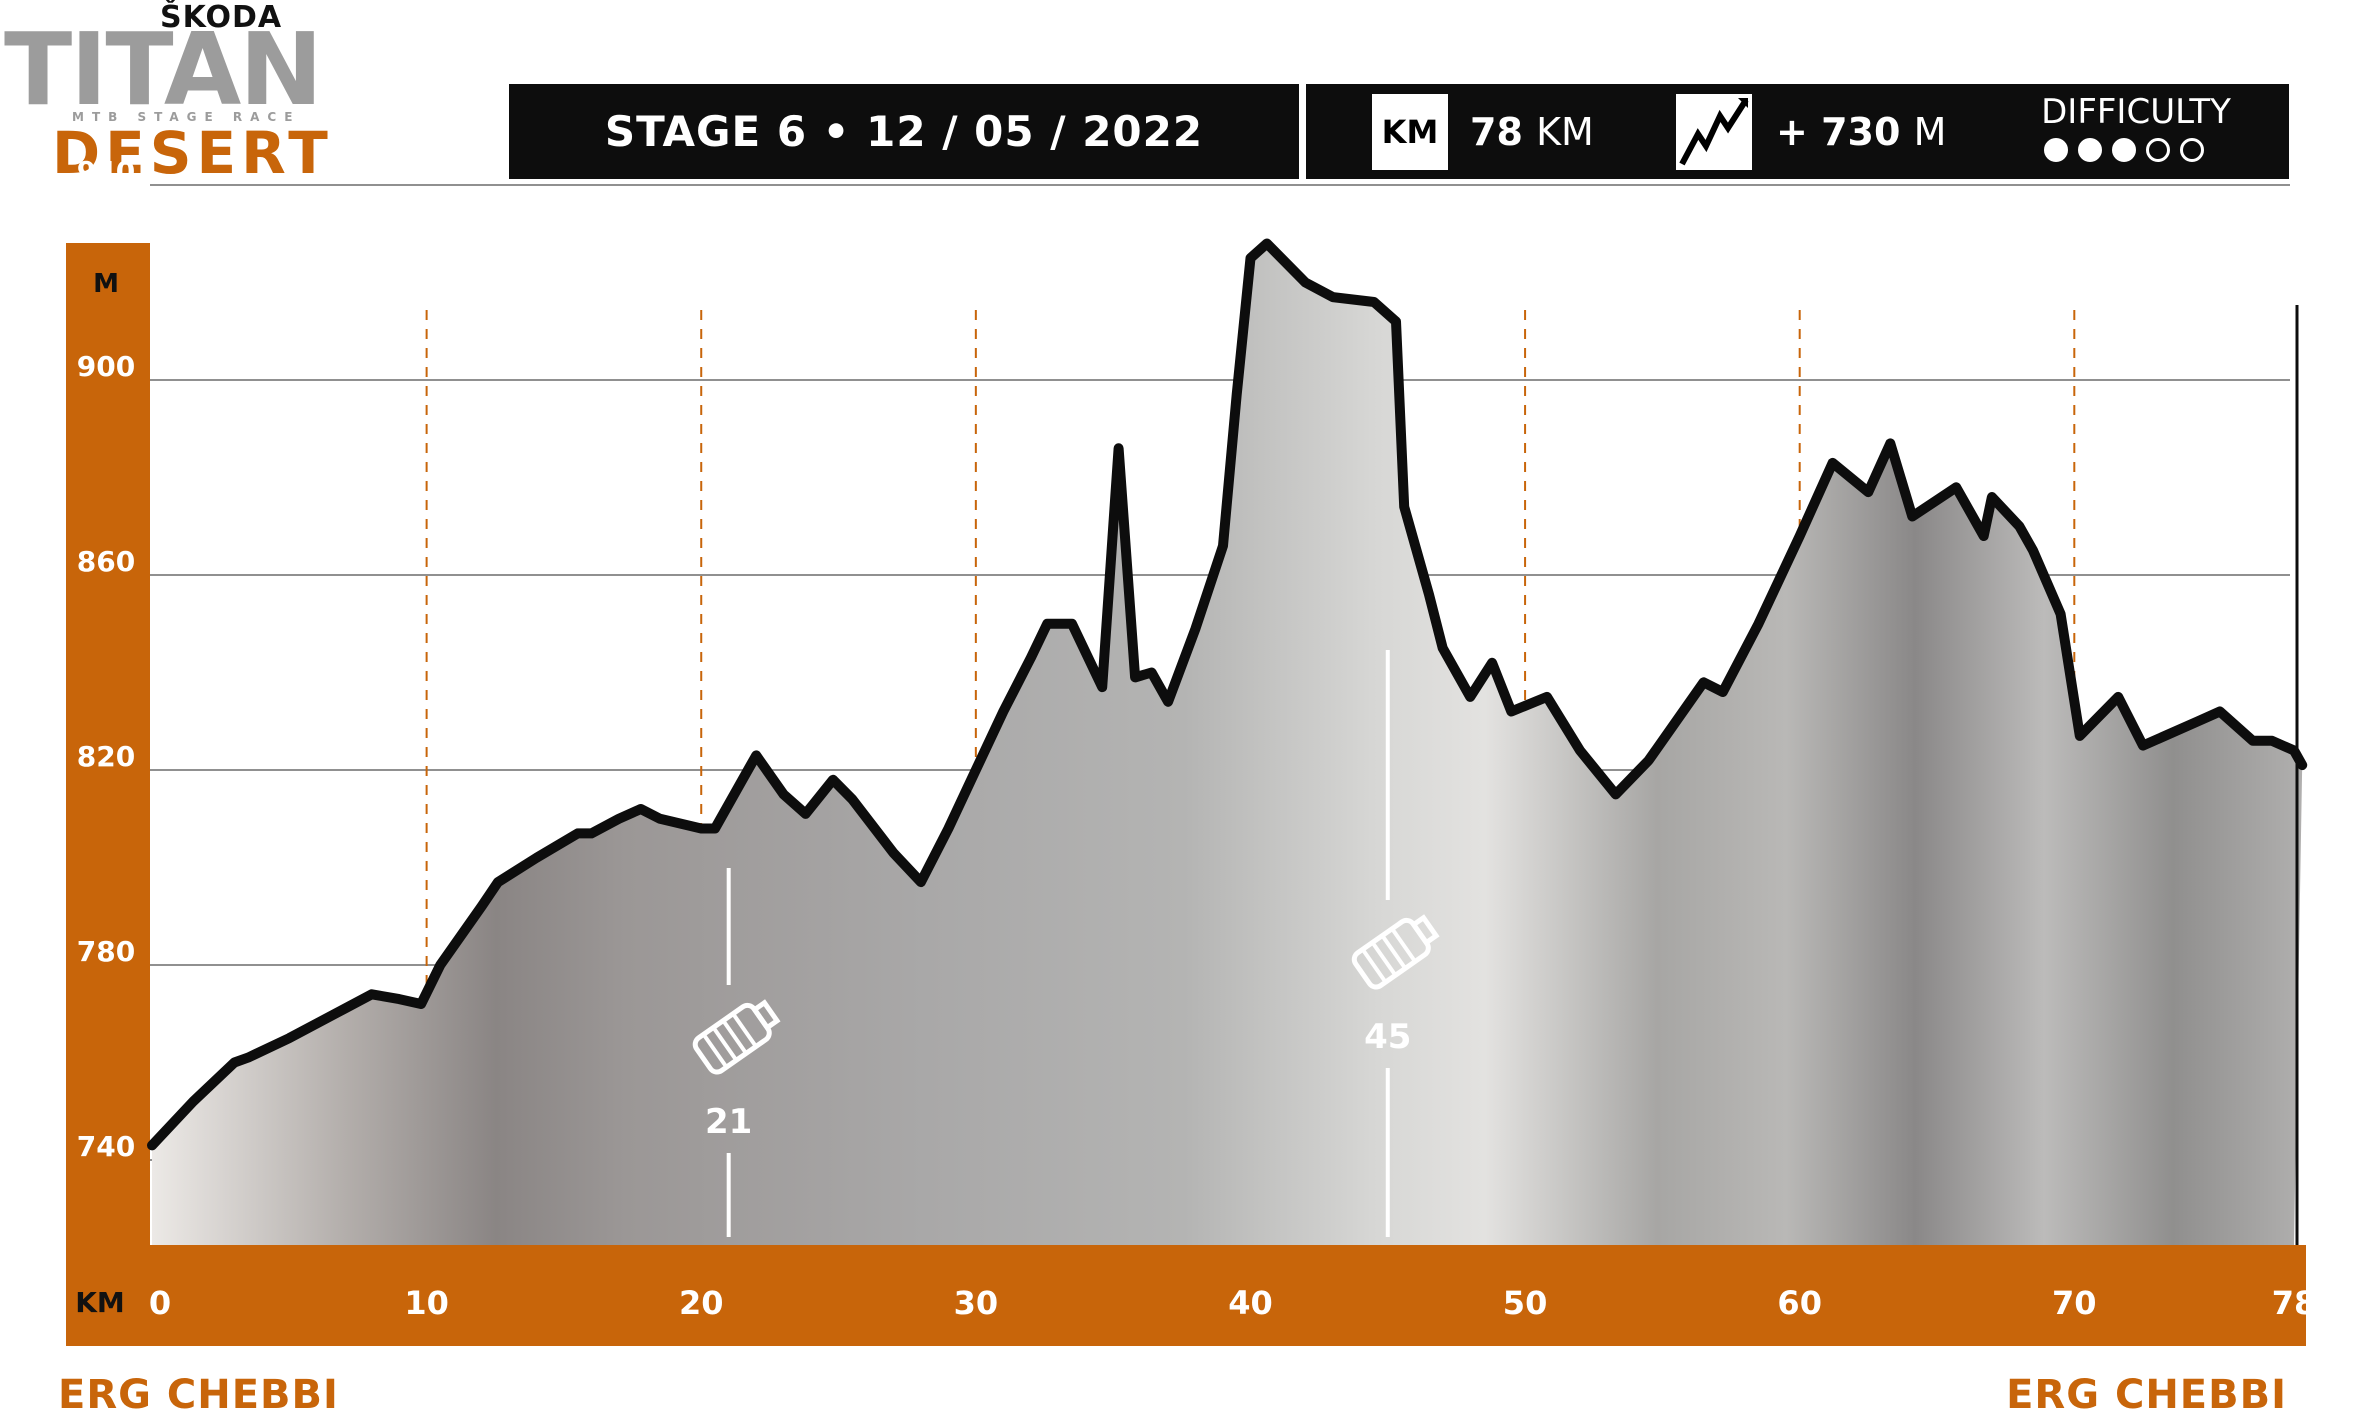  I want to click on x-tick-label: 20, so click(701, 1303).